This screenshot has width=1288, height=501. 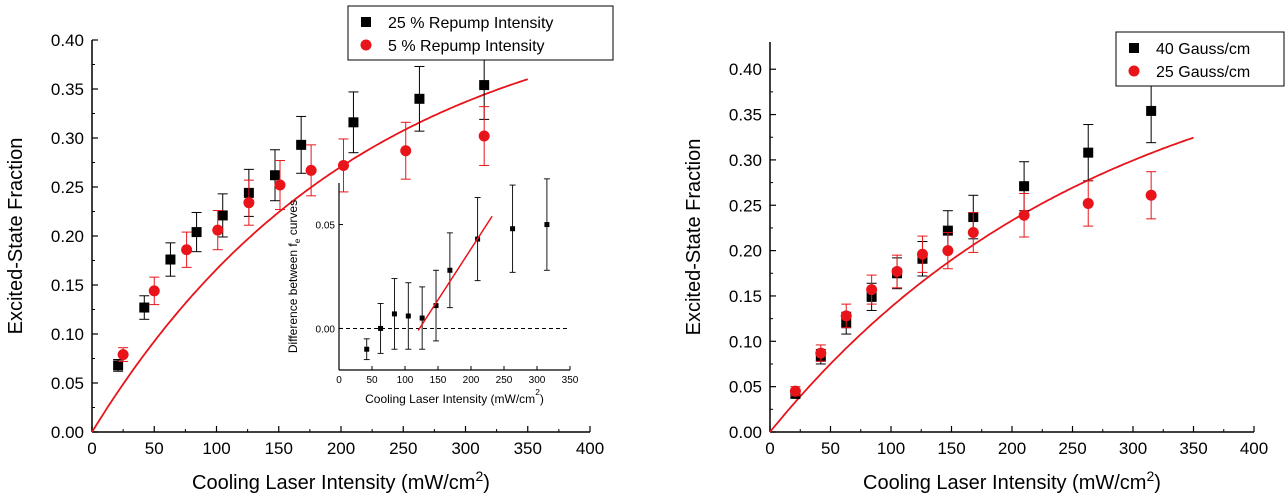 I want to click on x-axis-title: Cooling Laser Intensity (mW/cm2), so click(x=1012, y=481).